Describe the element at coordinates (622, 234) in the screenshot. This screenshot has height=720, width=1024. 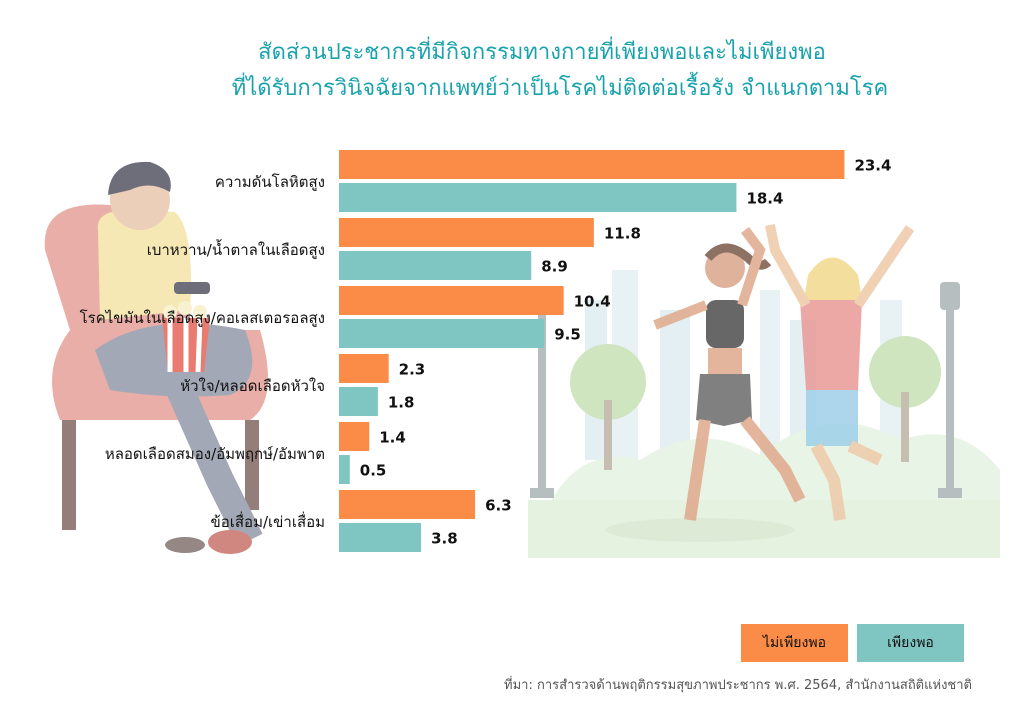
I see `value-label-insufficient-1: 11.8` at that location.